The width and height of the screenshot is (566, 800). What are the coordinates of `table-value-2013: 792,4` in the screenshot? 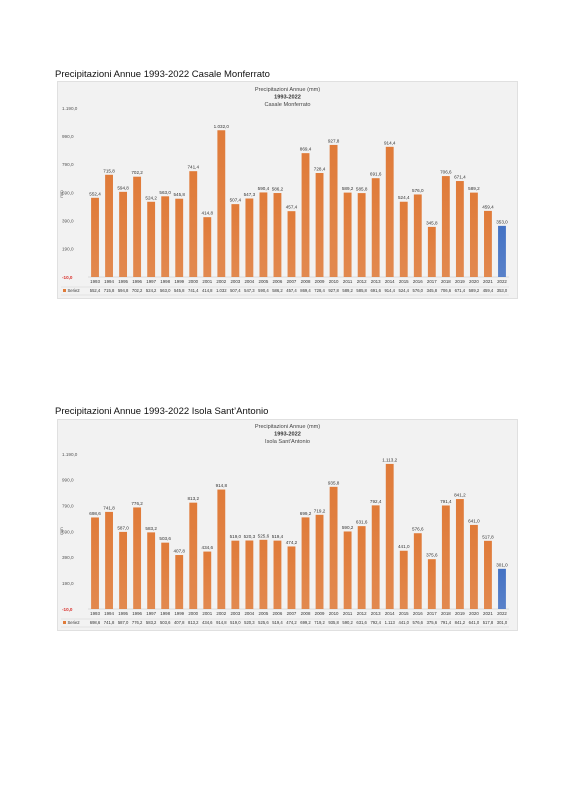 It's located at (375, 622).